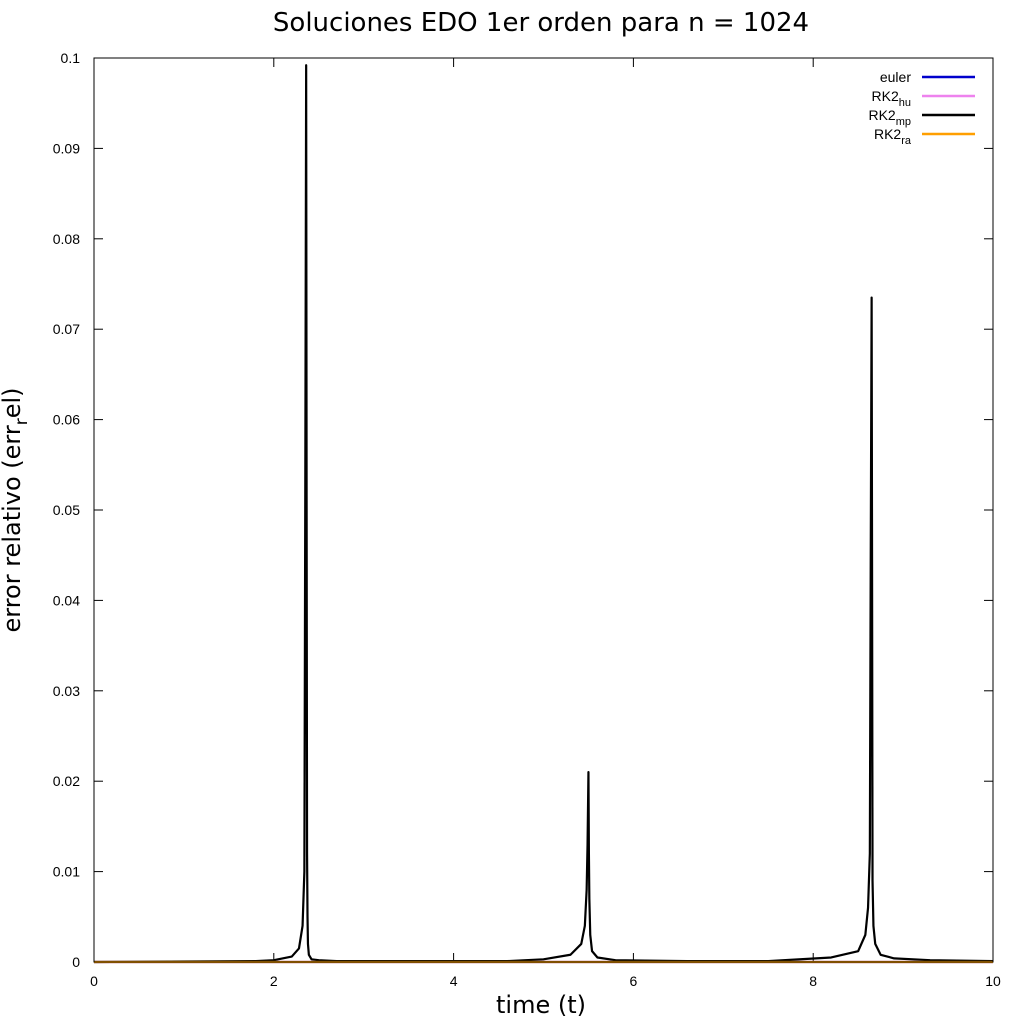 This screenshot has height=1024, width=1024. Describe the element at coordinates (13, 402) in the screenshot. I see `y-axis-label-tail: el)` at that location.